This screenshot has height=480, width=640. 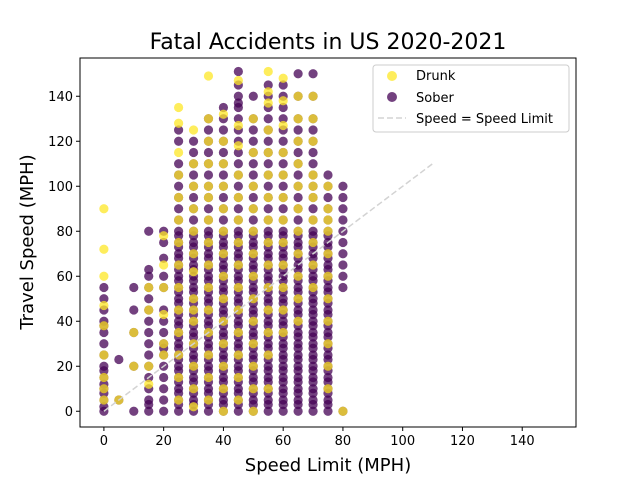 I want to click on y-tick-label: 120, so click(x=60, y=142).